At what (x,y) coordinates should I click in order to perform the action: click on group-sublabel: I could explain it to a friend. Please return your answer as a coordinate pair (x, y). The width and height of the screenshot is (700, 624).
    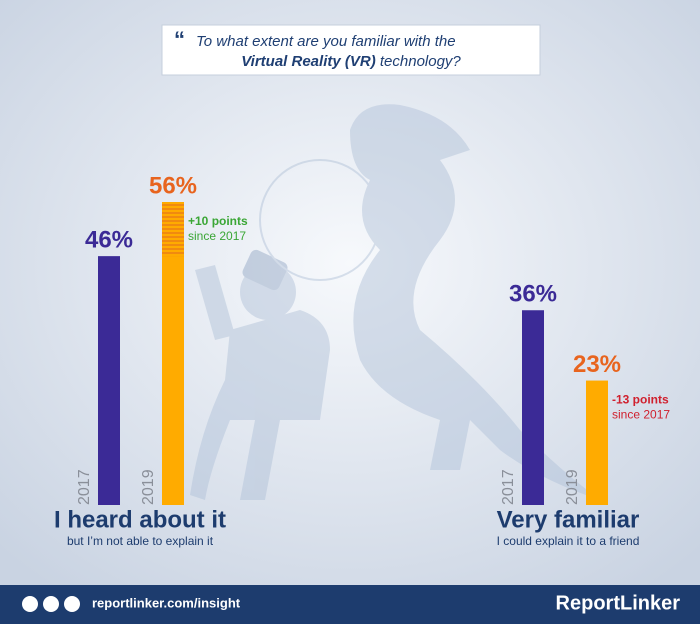
    Looking at the image, I should click on (568, 541).